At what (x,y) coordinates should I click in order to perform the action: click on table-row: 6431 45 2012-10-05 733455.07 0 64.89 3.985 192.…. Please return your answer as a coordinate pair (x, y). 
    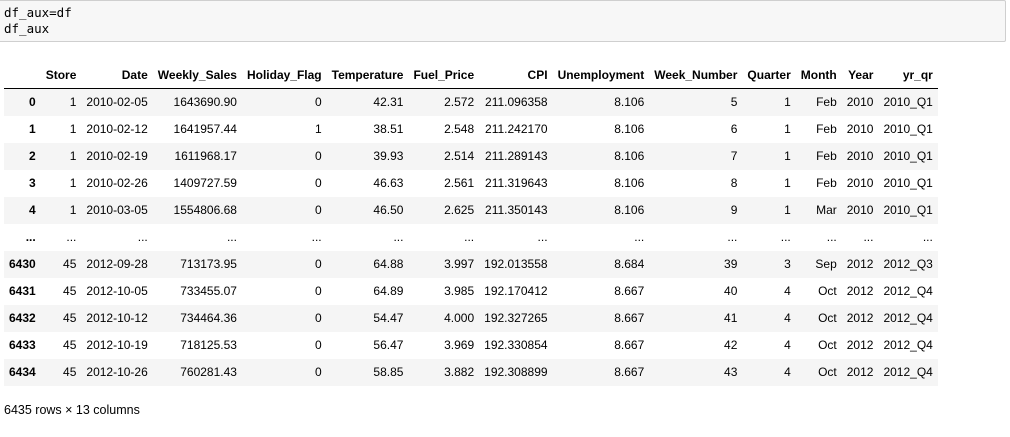
    Looking at the image, I should click on (471, 291).